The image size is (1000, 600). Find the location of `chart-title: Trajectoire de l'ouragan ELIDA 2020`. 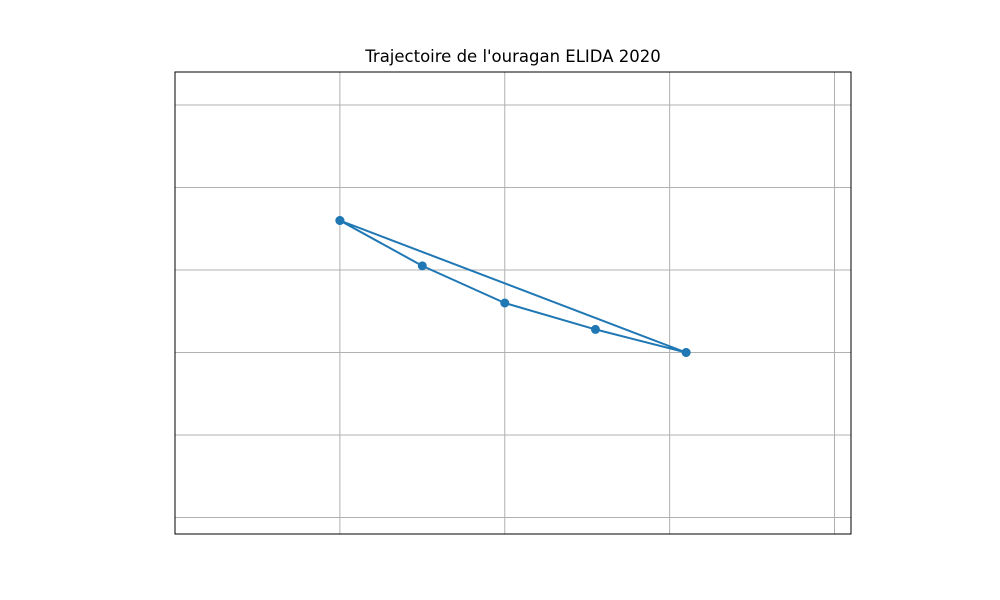

chart-title: Trajectoire de l'ouragan ELIDA 2020 is located at coordinates (513, 56).